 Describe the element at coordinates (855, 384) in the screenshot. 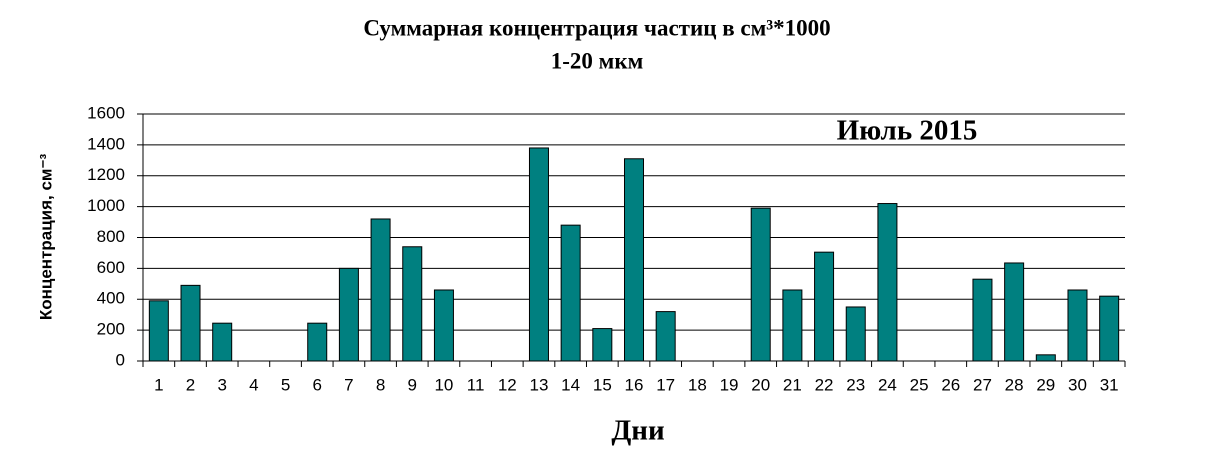

I see `x-tick-label: 23` at that location.